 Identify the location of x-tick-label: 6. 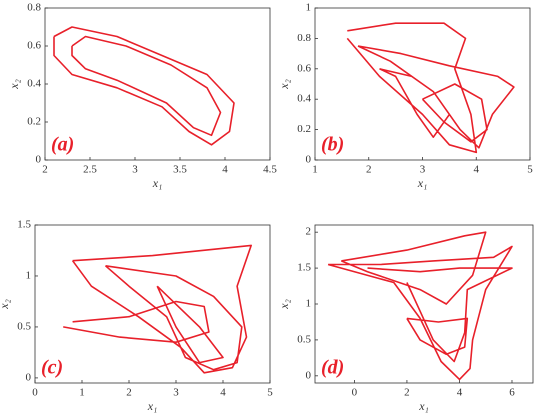
(512, 393).